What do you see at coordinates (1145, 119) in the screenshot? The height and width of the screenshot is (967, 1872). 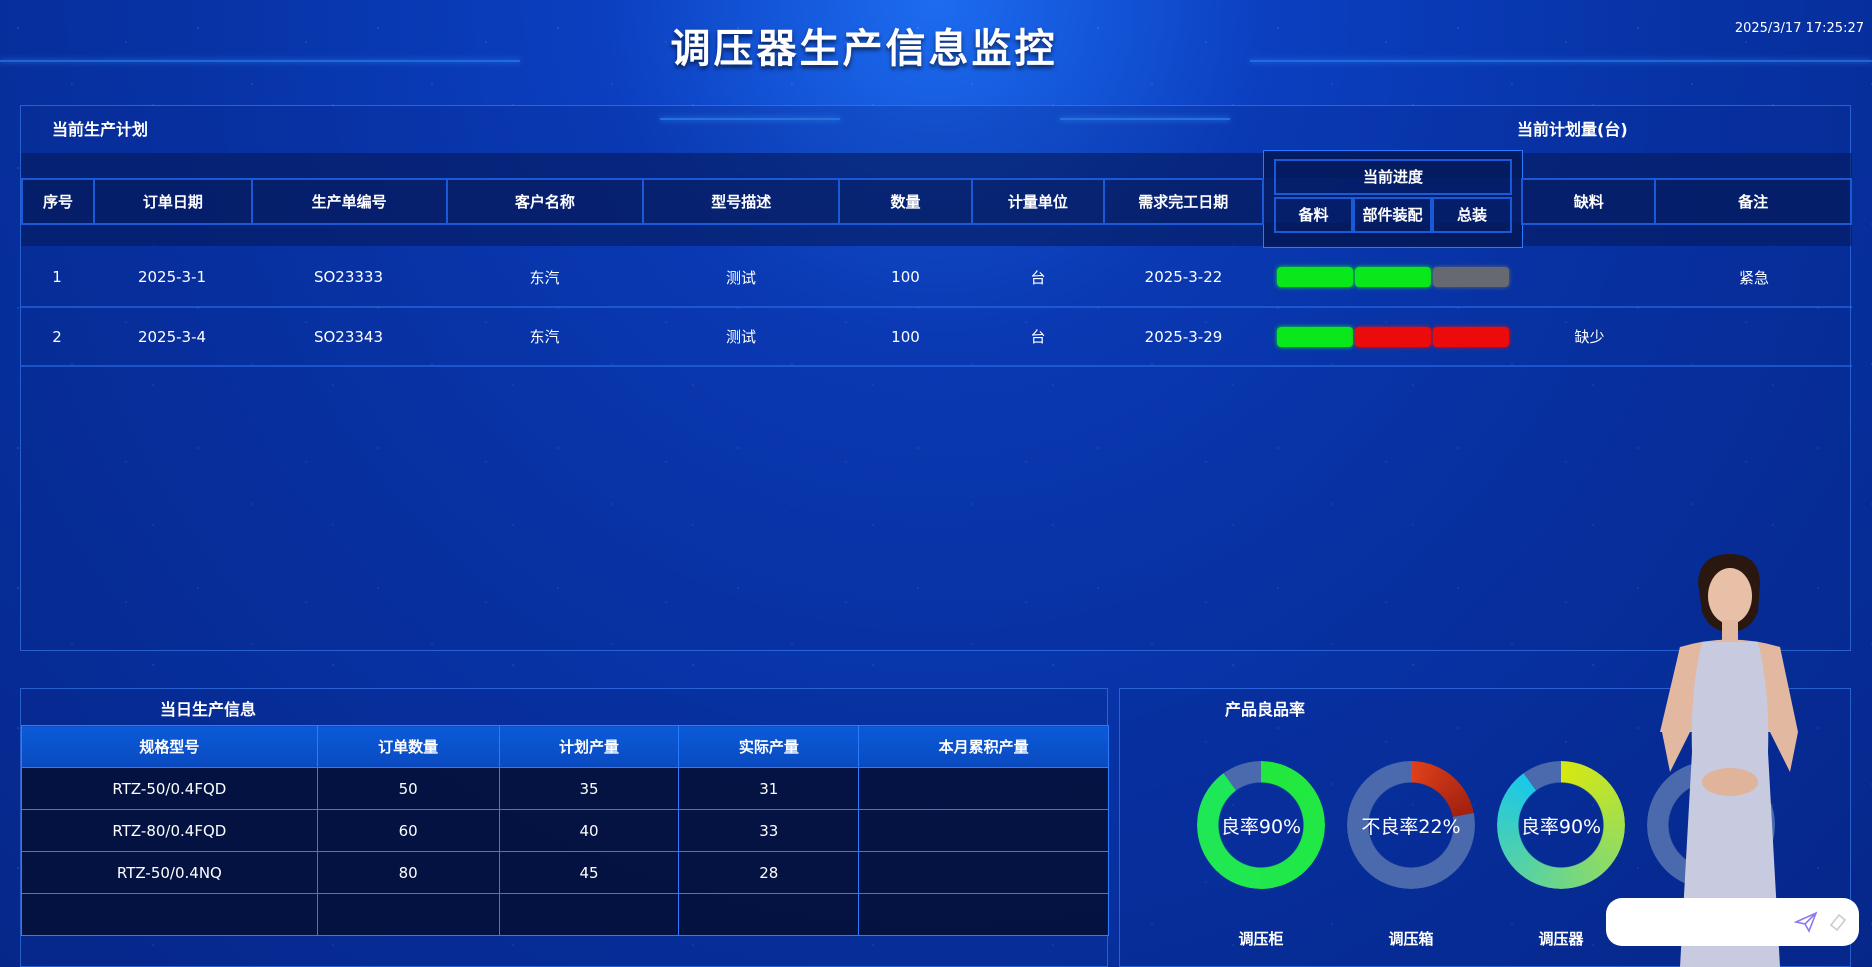 I see `header-decoration-line-right` at bounding box center [1145, 119].